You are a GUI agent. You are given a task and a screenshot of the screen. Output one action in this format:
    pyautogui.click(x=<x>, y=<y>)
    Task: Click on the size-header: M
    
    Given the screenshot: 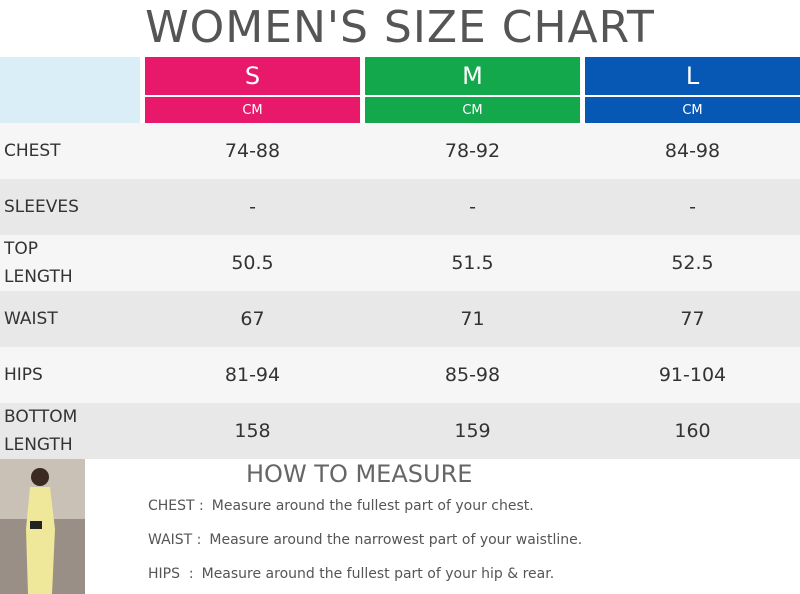 What is the action you would take?
    pyautogui.click(x=472, y=76)
    